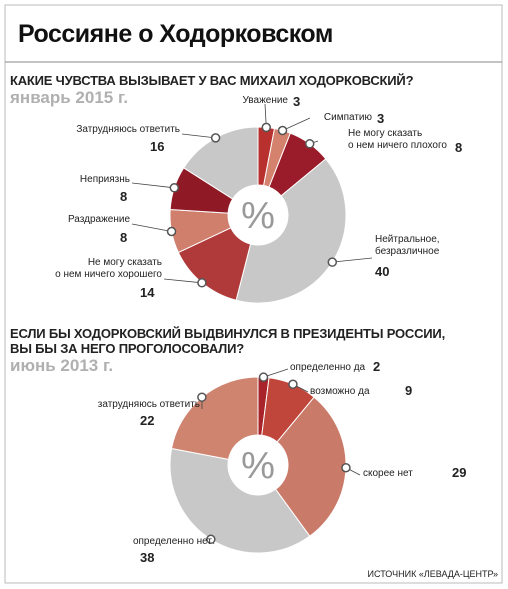 This screenshot has height=589, width=508. Describe the element at coordinates (377, 366) in the screenshot. I see `value-label: 2` at that location.